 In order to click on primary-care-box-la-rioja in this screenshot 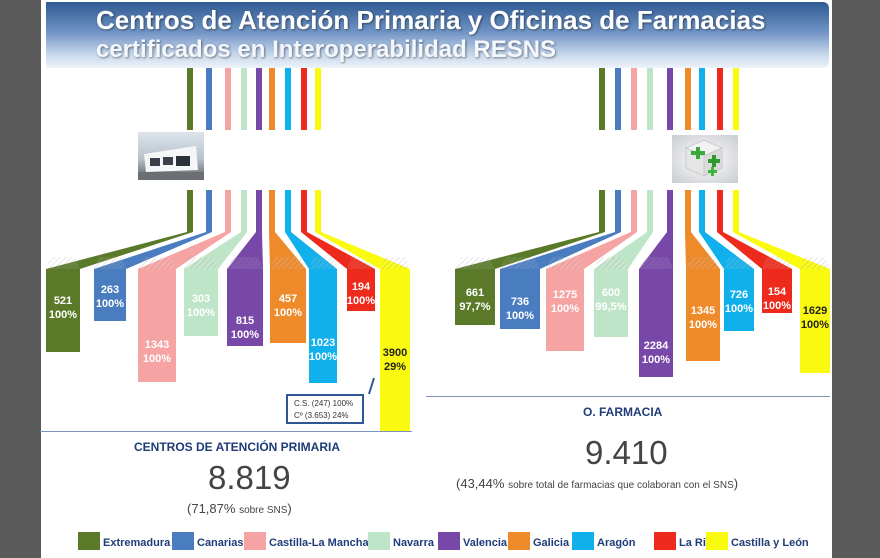, I will do `click(361, 290)`.